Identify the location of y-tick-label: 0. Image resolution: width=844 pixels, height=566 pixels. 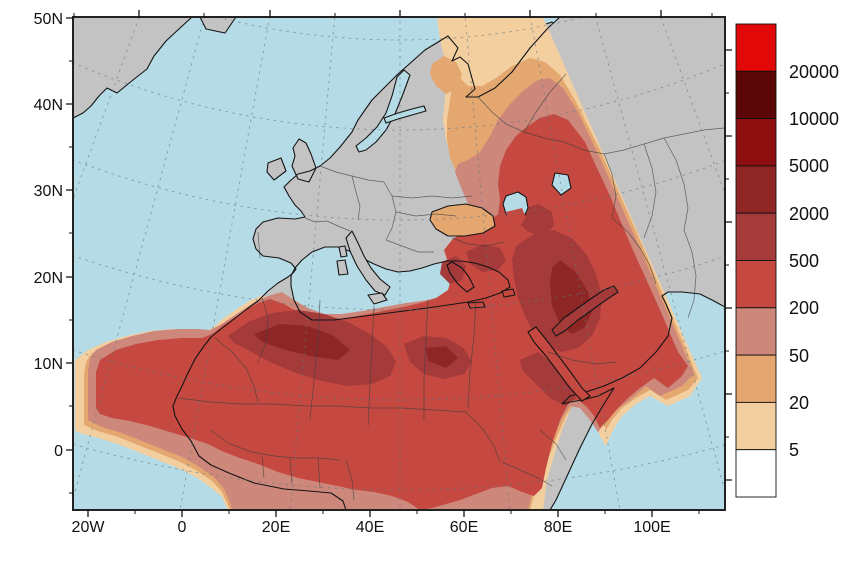
(58, 451).